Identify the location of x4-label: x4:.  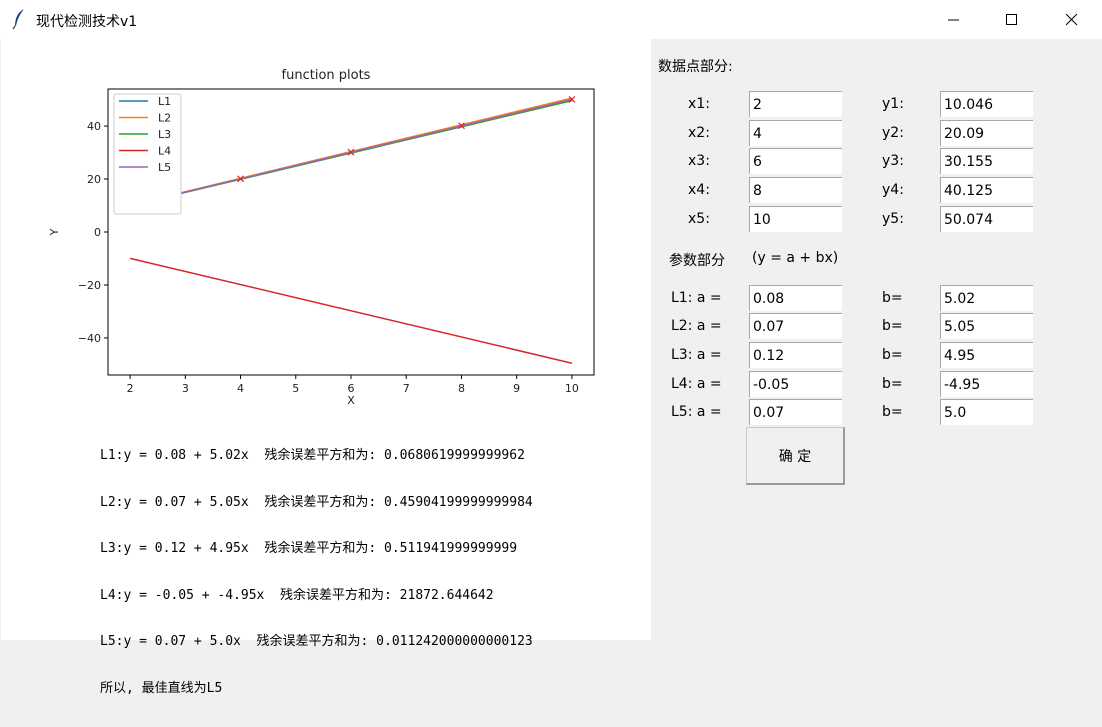
(699, 190).